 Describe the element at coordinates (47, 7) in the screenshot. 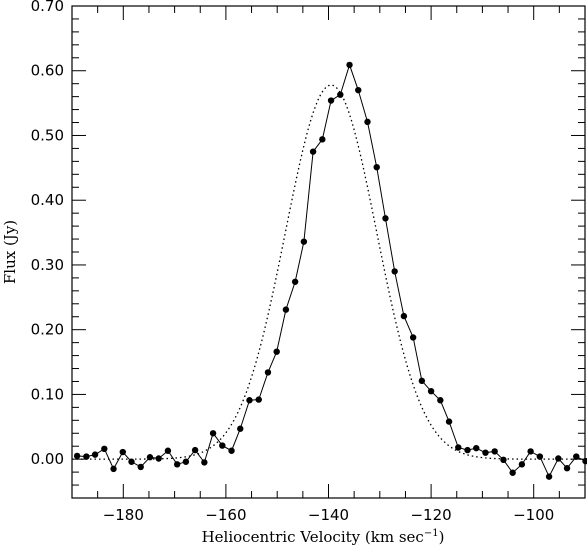

I see `y-tick-label: 0.70` at that location.